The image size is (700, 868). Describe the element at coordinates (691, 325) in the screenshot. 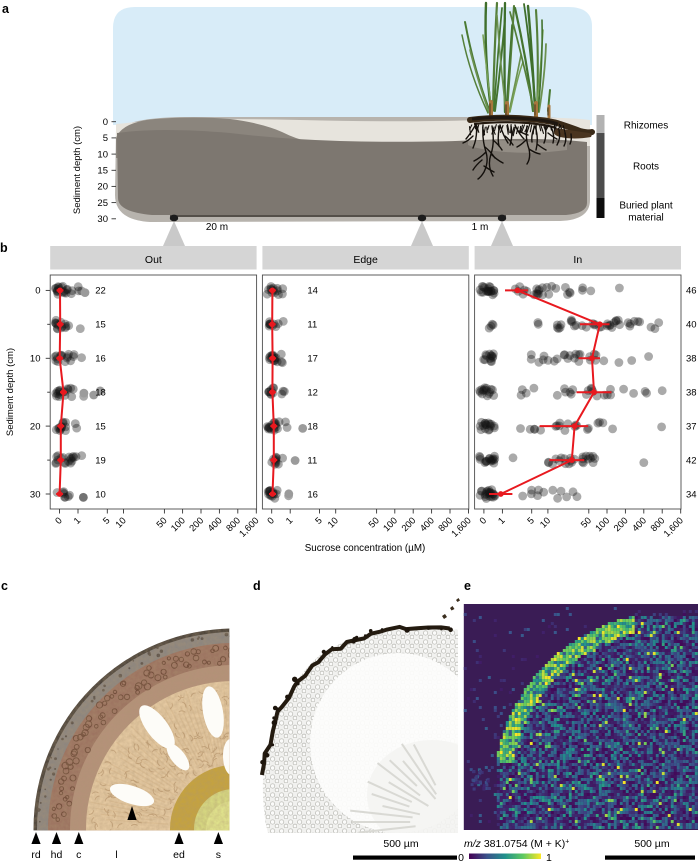

I see `svg-text: 40` at that location.